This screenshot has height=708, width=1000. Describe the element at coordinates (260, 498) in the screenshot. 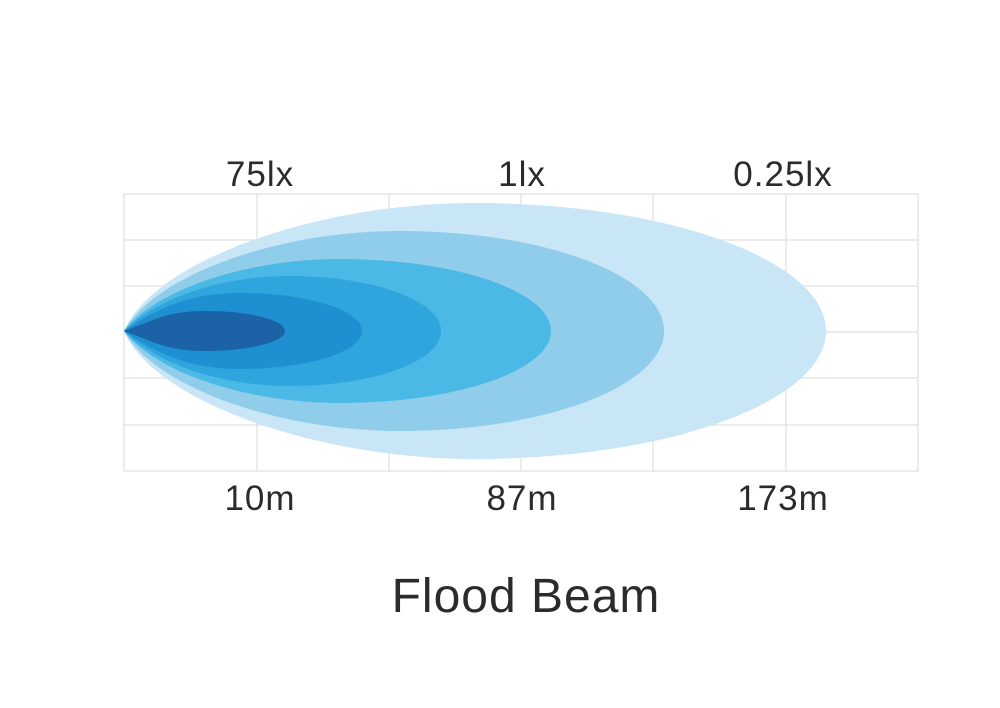

I see `distance-label-10m: 10m` at that location.